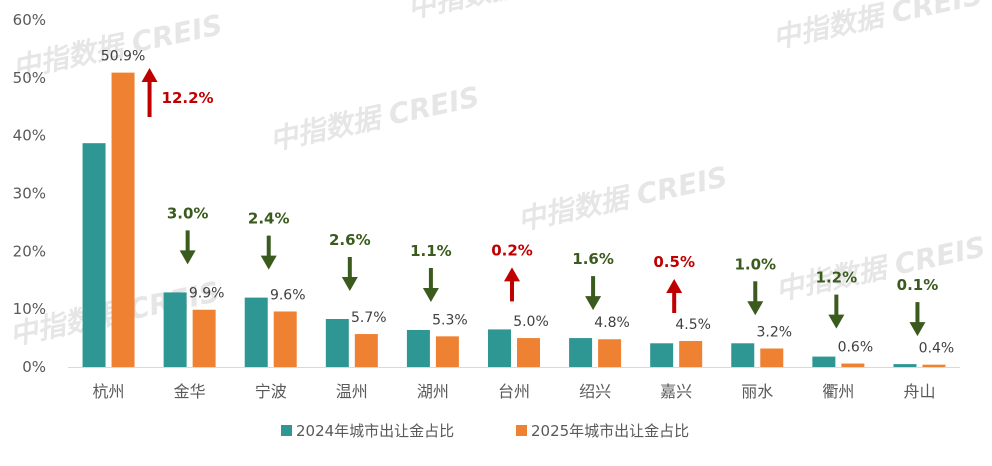 The width and height of the screenshot is (992, 466). What do you see at coordinates (188, 98) in the screenshot?
I see `change-label: 12.2%` at bounding box center [188, 98].